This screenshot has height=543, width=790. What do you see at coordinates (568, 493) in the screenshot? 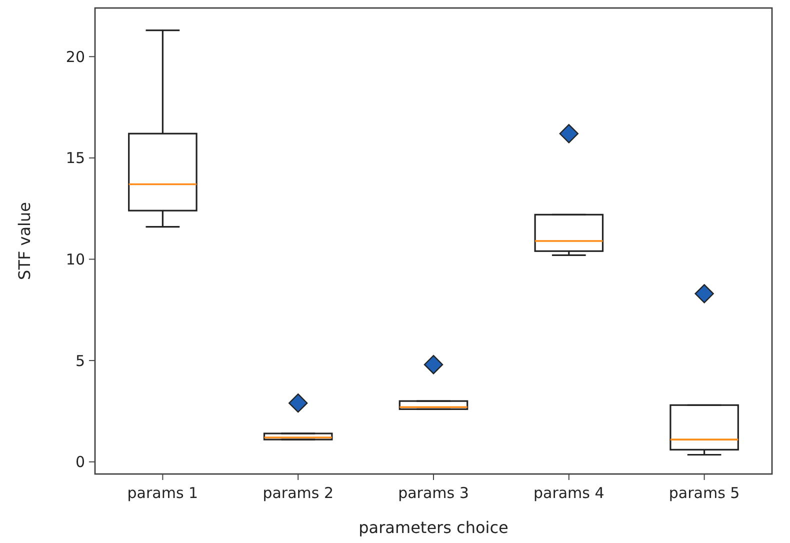
I see `x-tick-label: params 4` at bounding box center [568, 493].